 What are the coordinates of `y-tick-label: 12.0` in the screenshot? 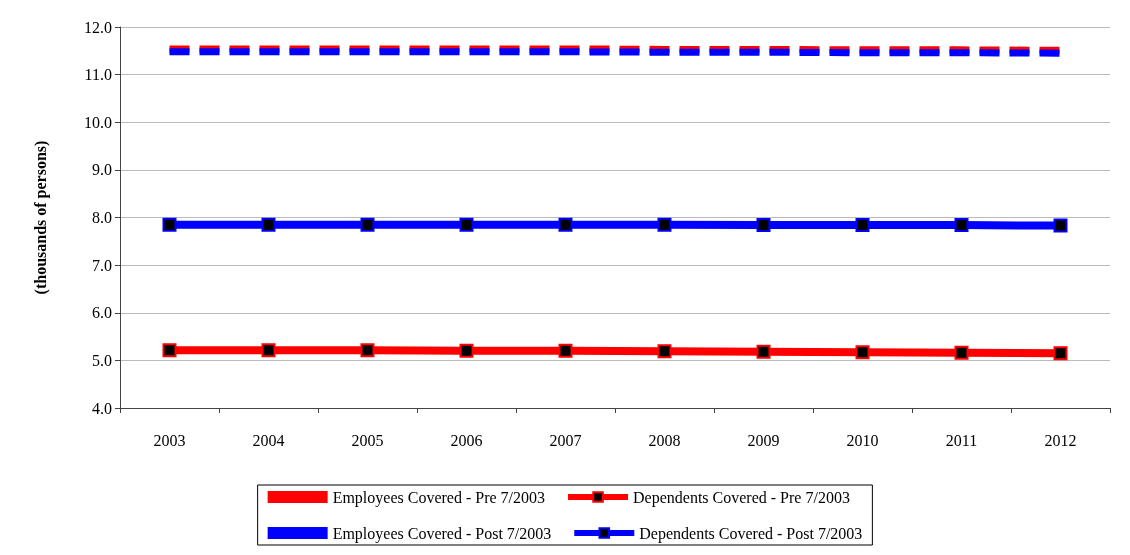 It's located at (98, 27).